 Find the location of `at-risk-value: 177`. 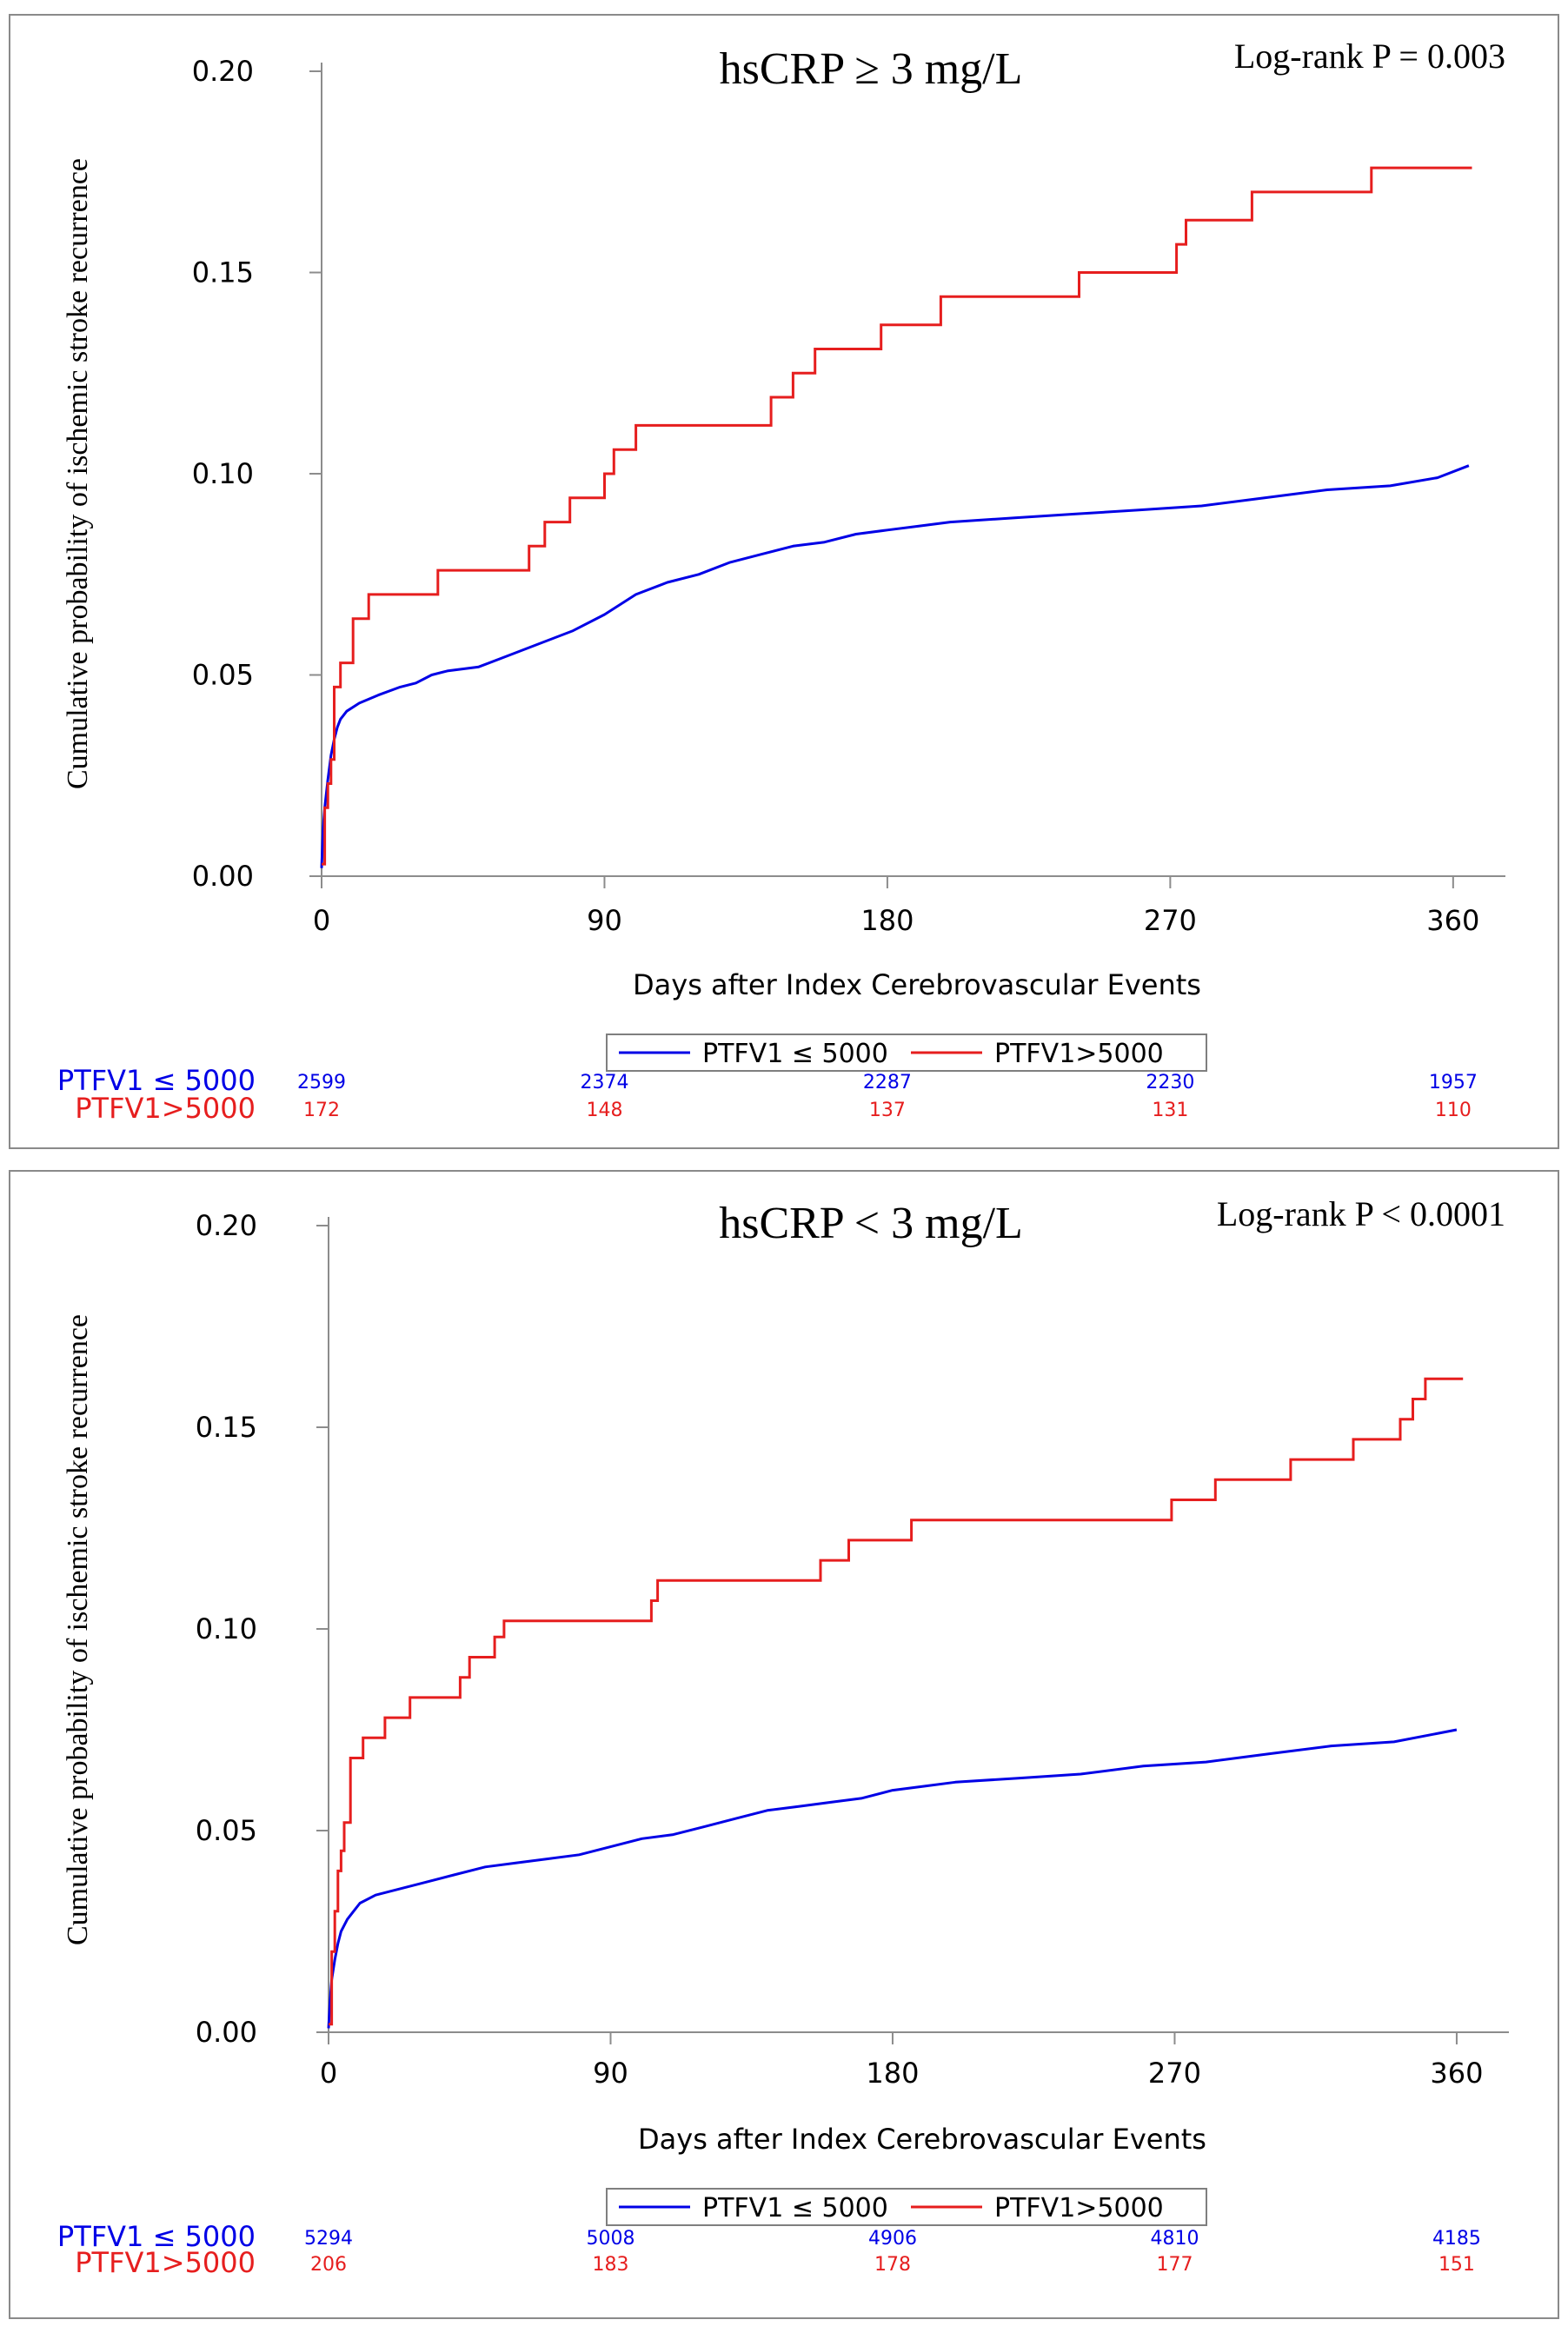

at-risk-value: 177 is located at coordinates (1174, 2265).